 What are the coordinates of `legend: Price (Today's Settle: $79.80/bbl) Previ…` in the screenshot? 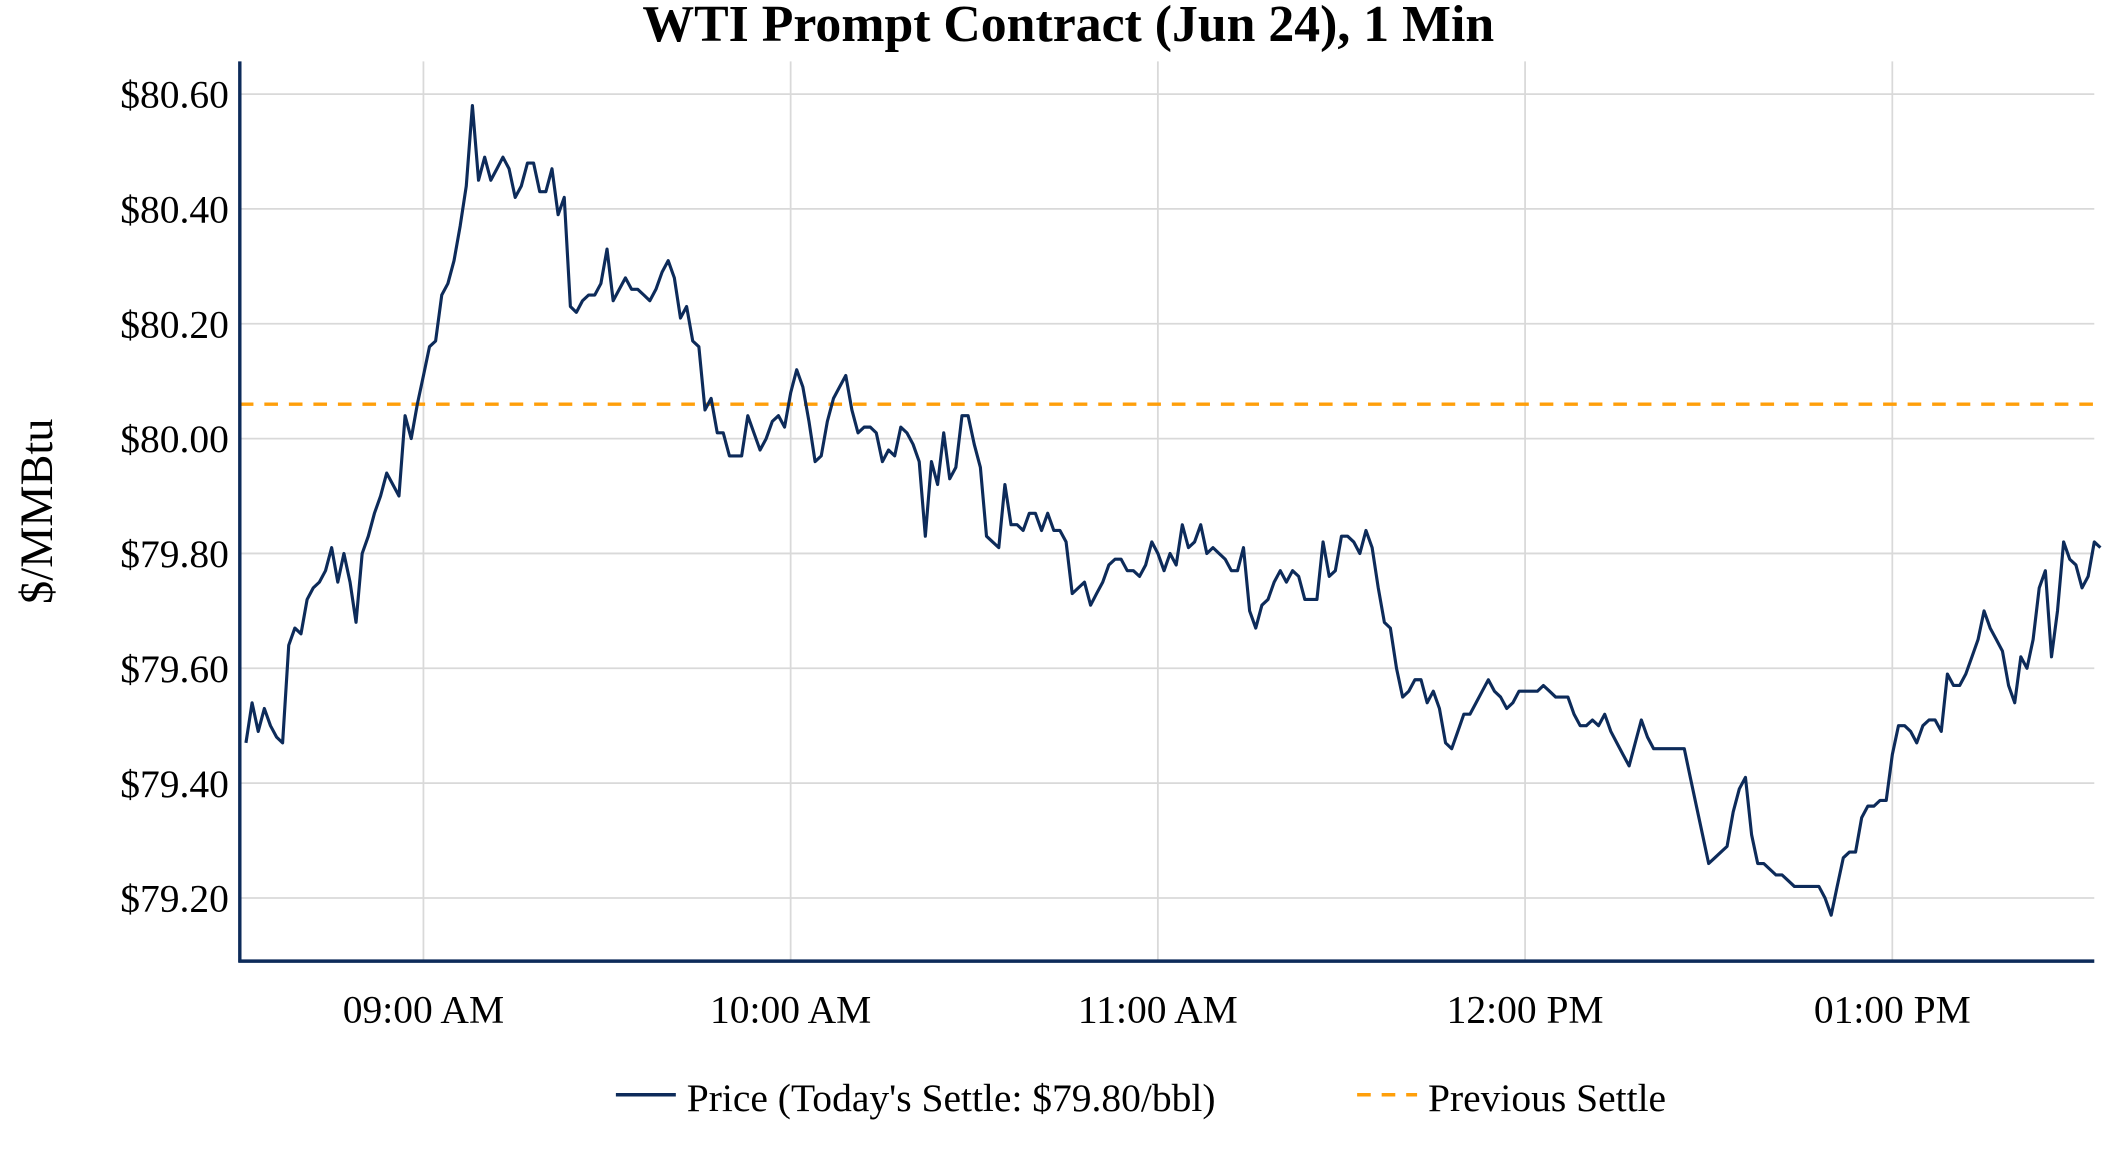 It's located at (1140, 1098).